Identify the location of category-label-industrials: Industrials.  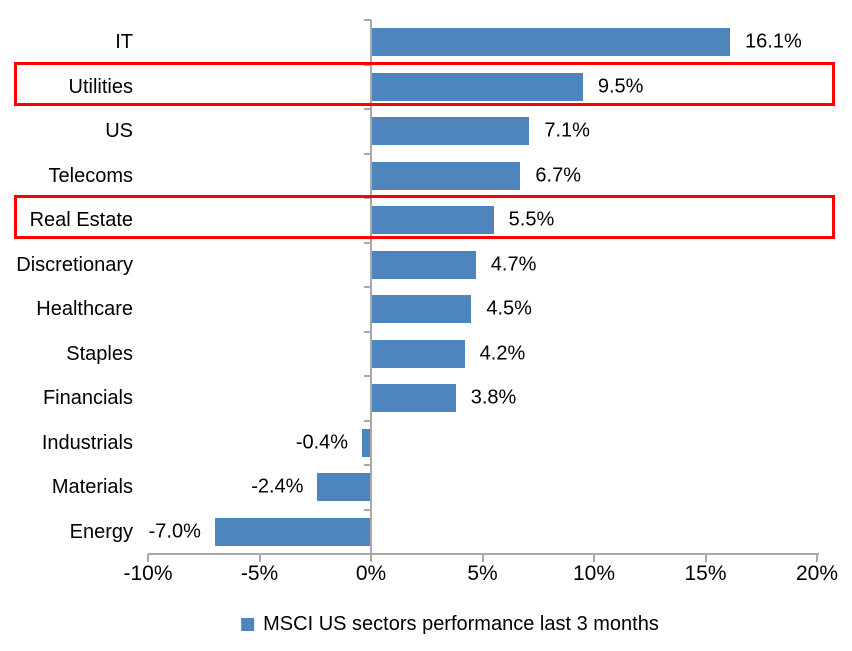
(87, 442).